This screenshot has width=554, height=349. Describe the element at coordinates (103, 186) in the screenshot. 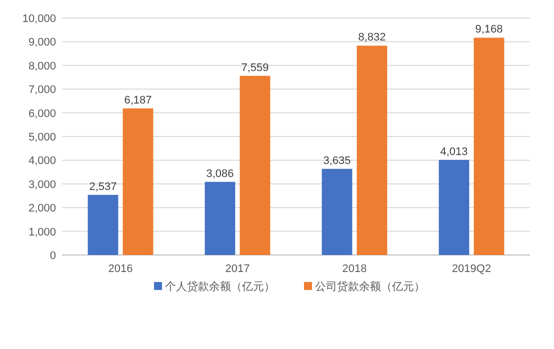

I see `data-label: 2,537` at that location.